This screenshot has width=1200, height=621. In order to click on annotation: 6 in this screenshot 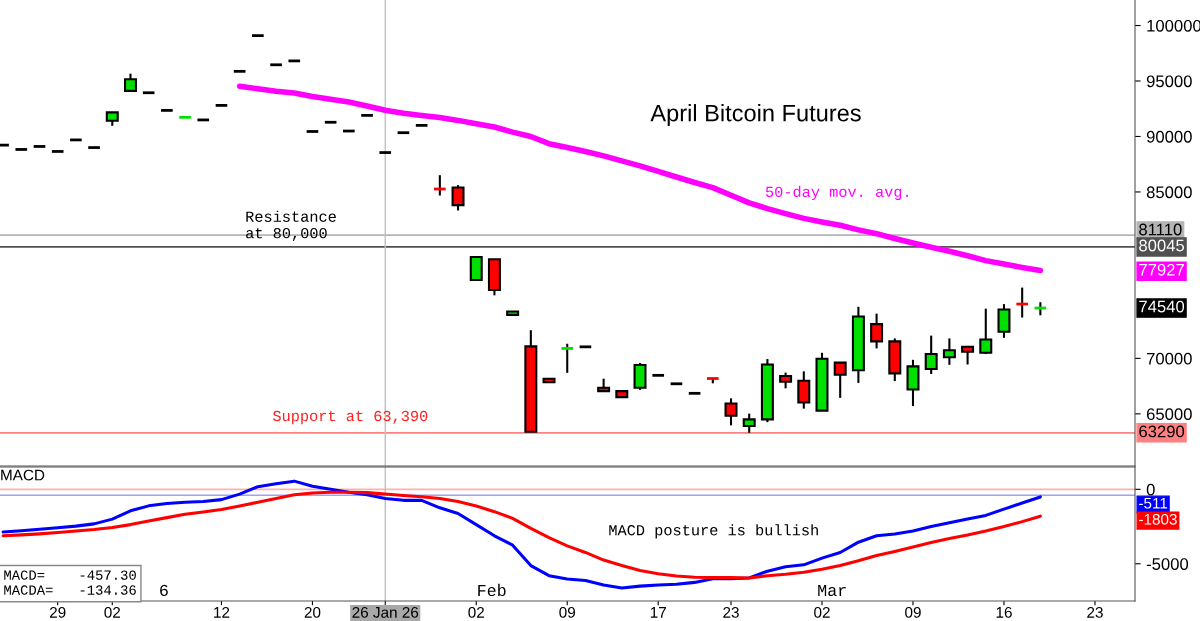, I will do `click(164, 590)`.